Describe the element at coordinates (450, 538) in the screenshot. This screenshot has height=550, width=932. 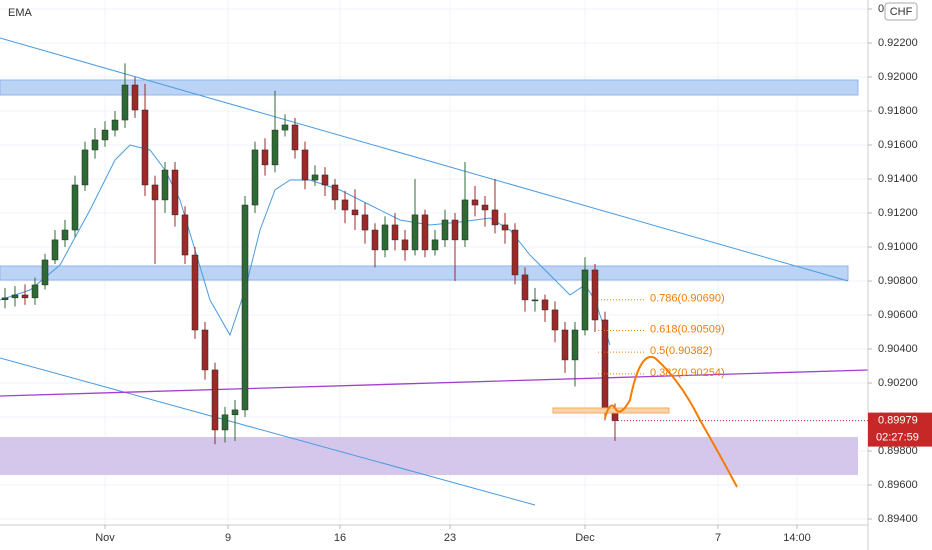
I see `x-tick-label: 23` at that location.